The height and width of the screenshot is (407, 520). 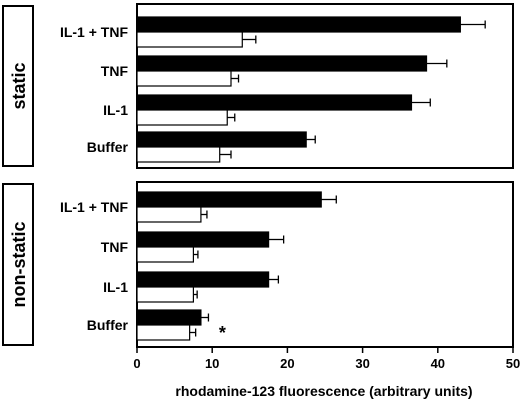 I want to click on x-tick-label-4: 30, so click(x=362, y=363).